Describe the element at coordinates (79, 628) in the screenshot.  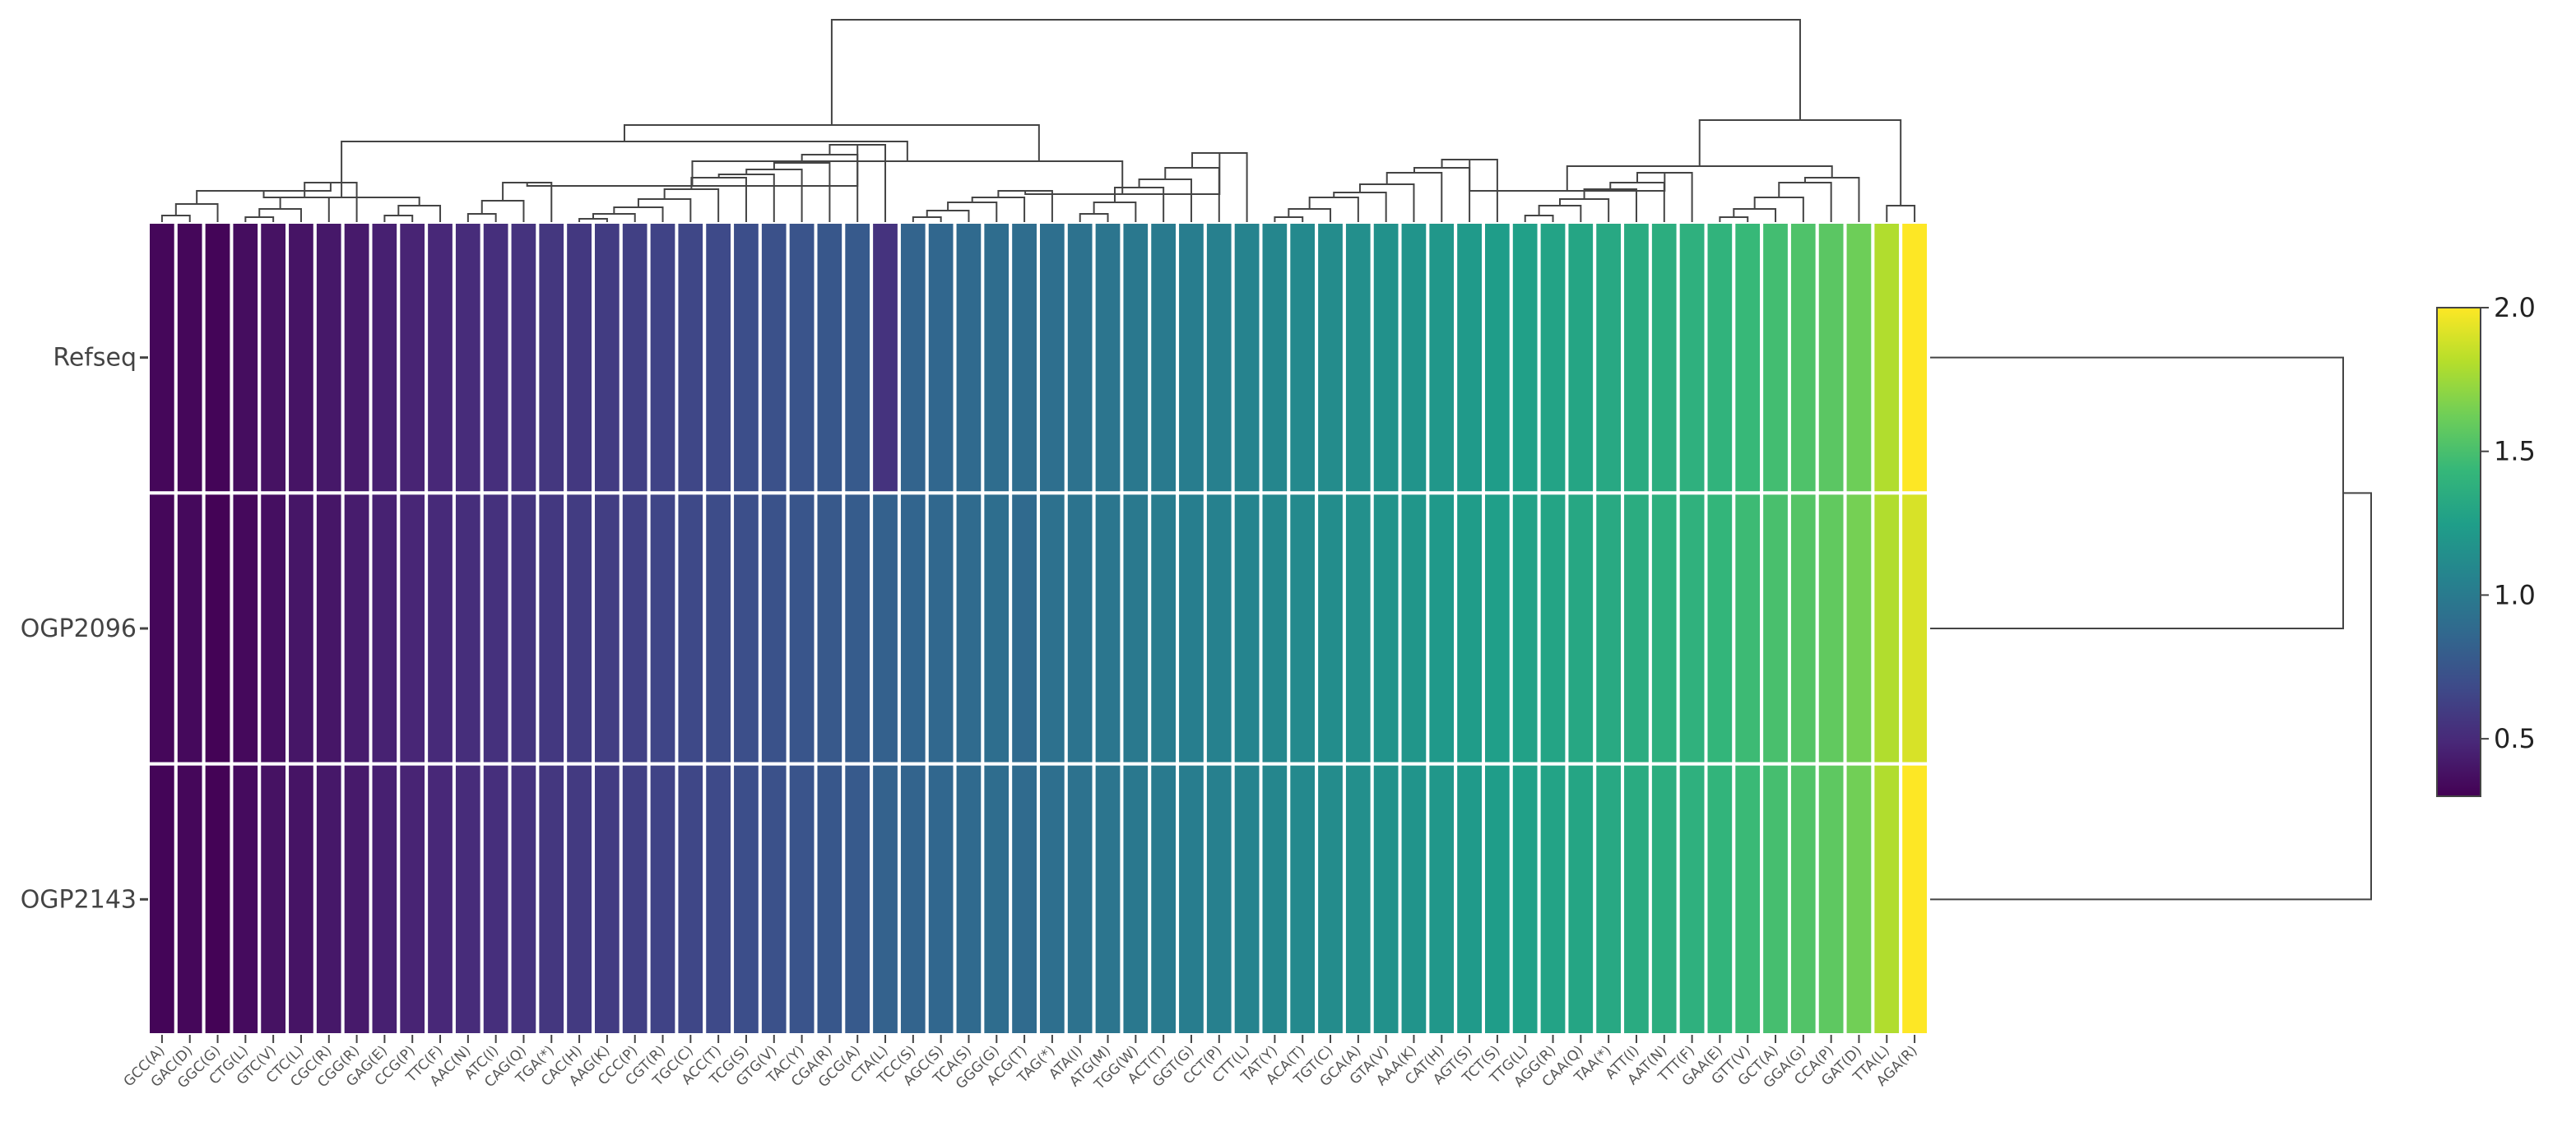
I see `row-label: OGP2096` at that location.